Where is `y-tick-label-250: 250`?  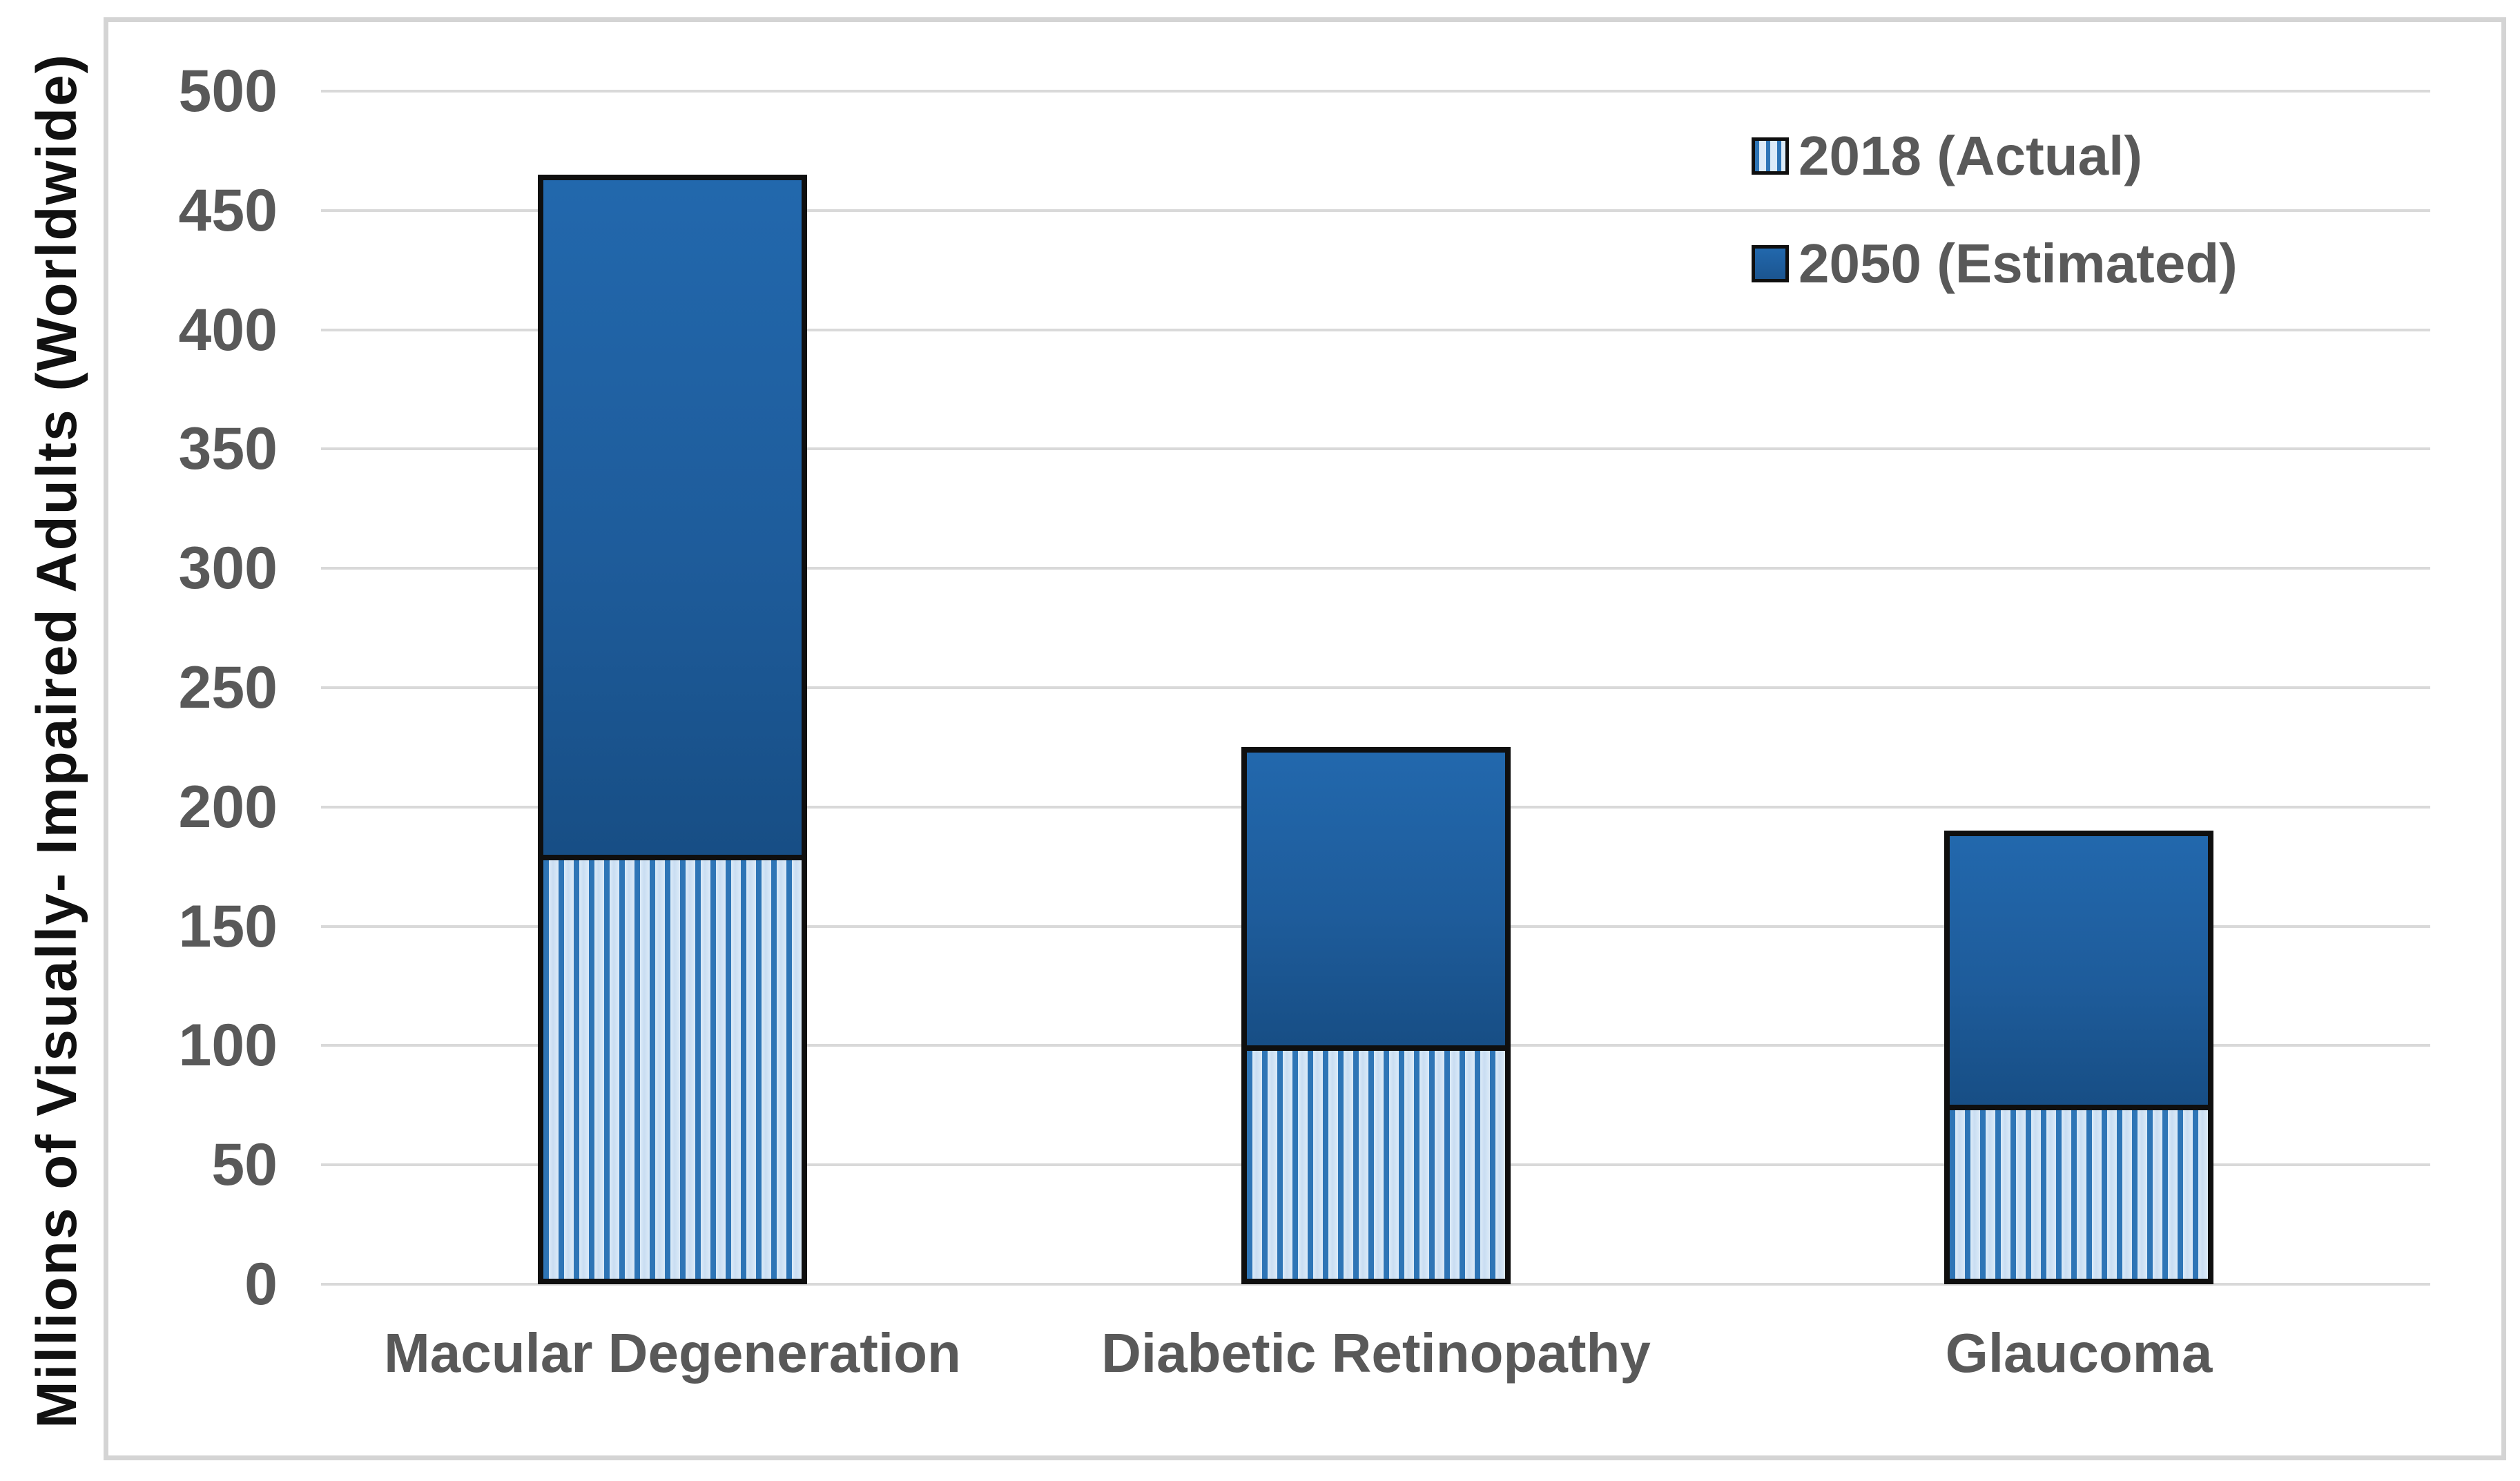
y-tick-label-250: 250 is located at coordinates (228, 688).